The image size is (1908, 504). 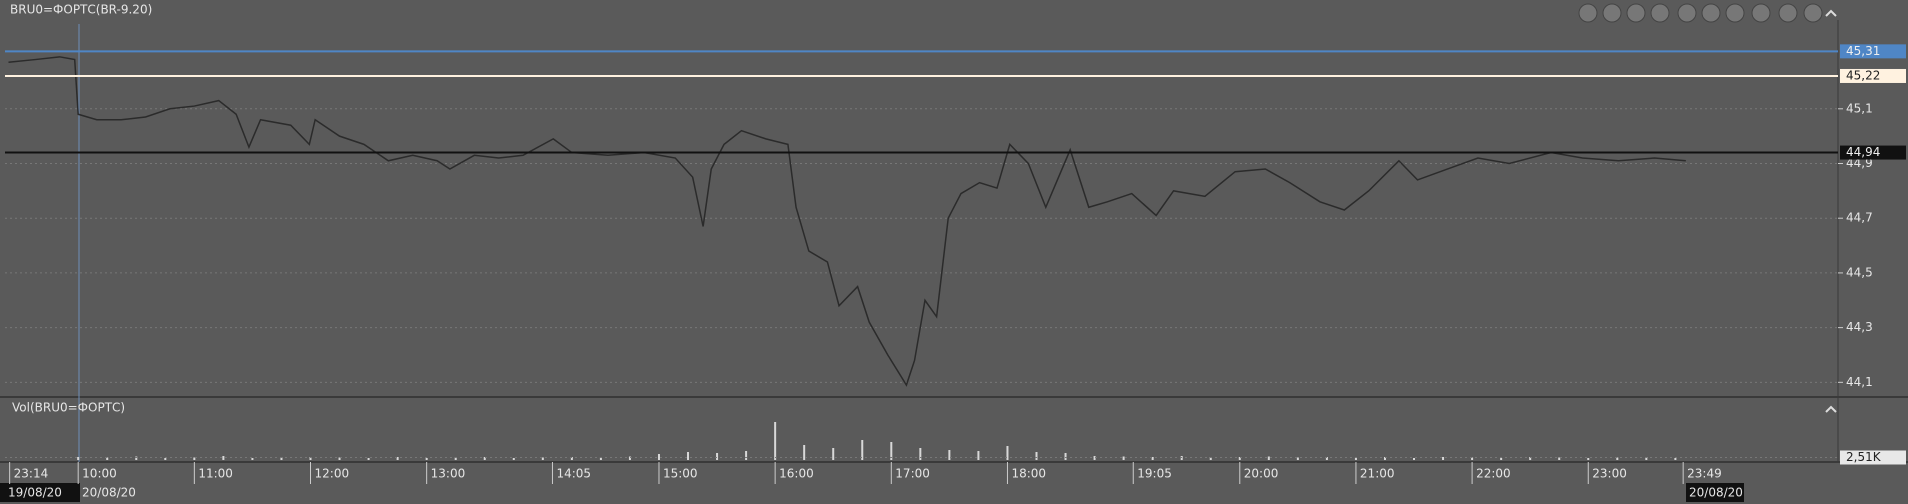 What do you see at coordinates (81, 10) in the screenshot?
I see `chart-title: BRU0=ФОРТС(BR-9.20)` at bounding box center [81, 10].